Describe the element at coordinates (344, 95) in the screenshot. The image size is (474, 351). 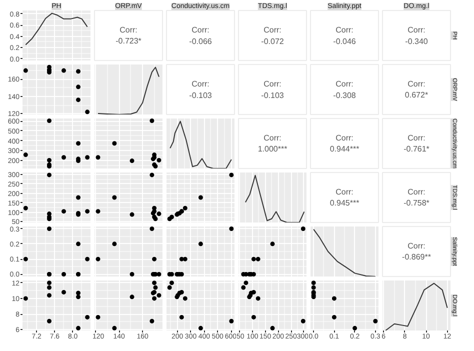
I see `text: -0.308` at that location.